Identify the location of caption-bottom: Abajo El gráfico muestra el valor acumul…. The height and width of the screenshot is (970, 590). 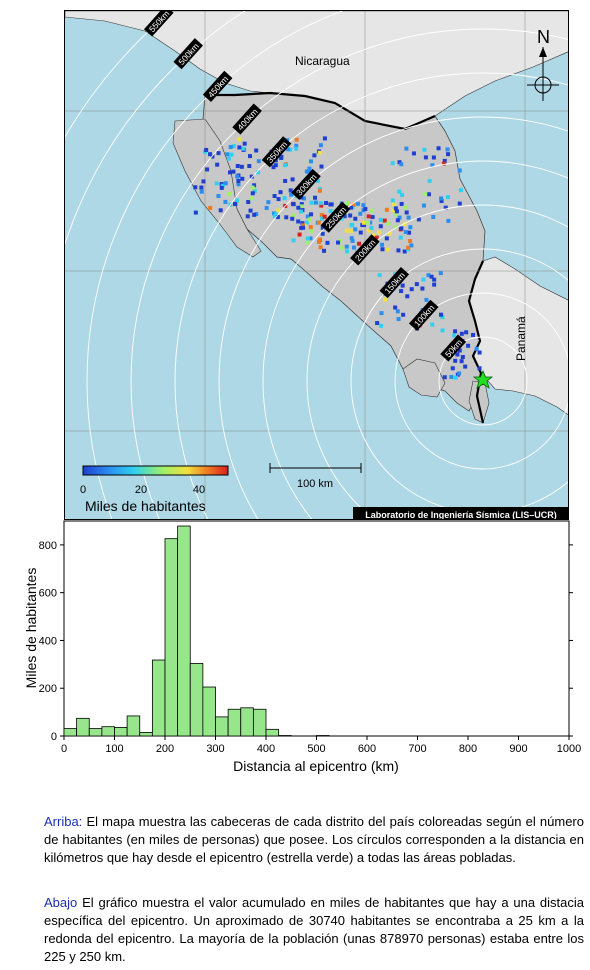
(314, 930).